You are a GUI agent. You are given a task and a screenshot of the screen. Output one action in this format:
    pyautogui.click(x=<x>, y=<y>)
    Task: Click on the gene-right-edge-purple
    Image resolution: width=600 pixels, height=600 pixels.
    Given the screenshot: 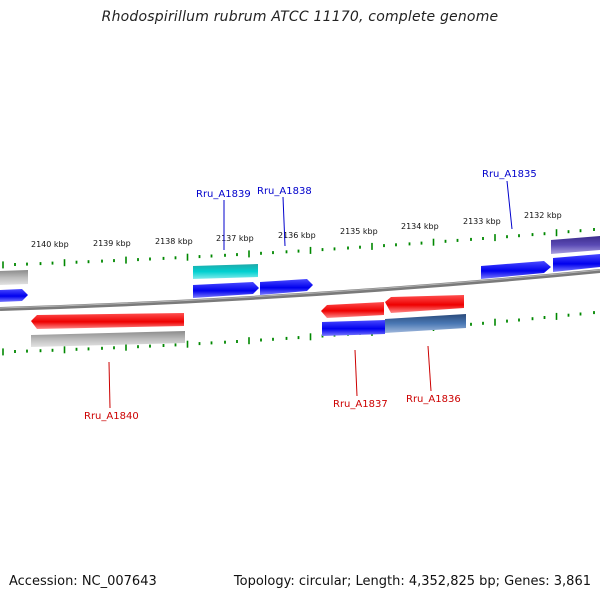 What is the action you would take?
    pyautogui.click(x=575, y=245)
    